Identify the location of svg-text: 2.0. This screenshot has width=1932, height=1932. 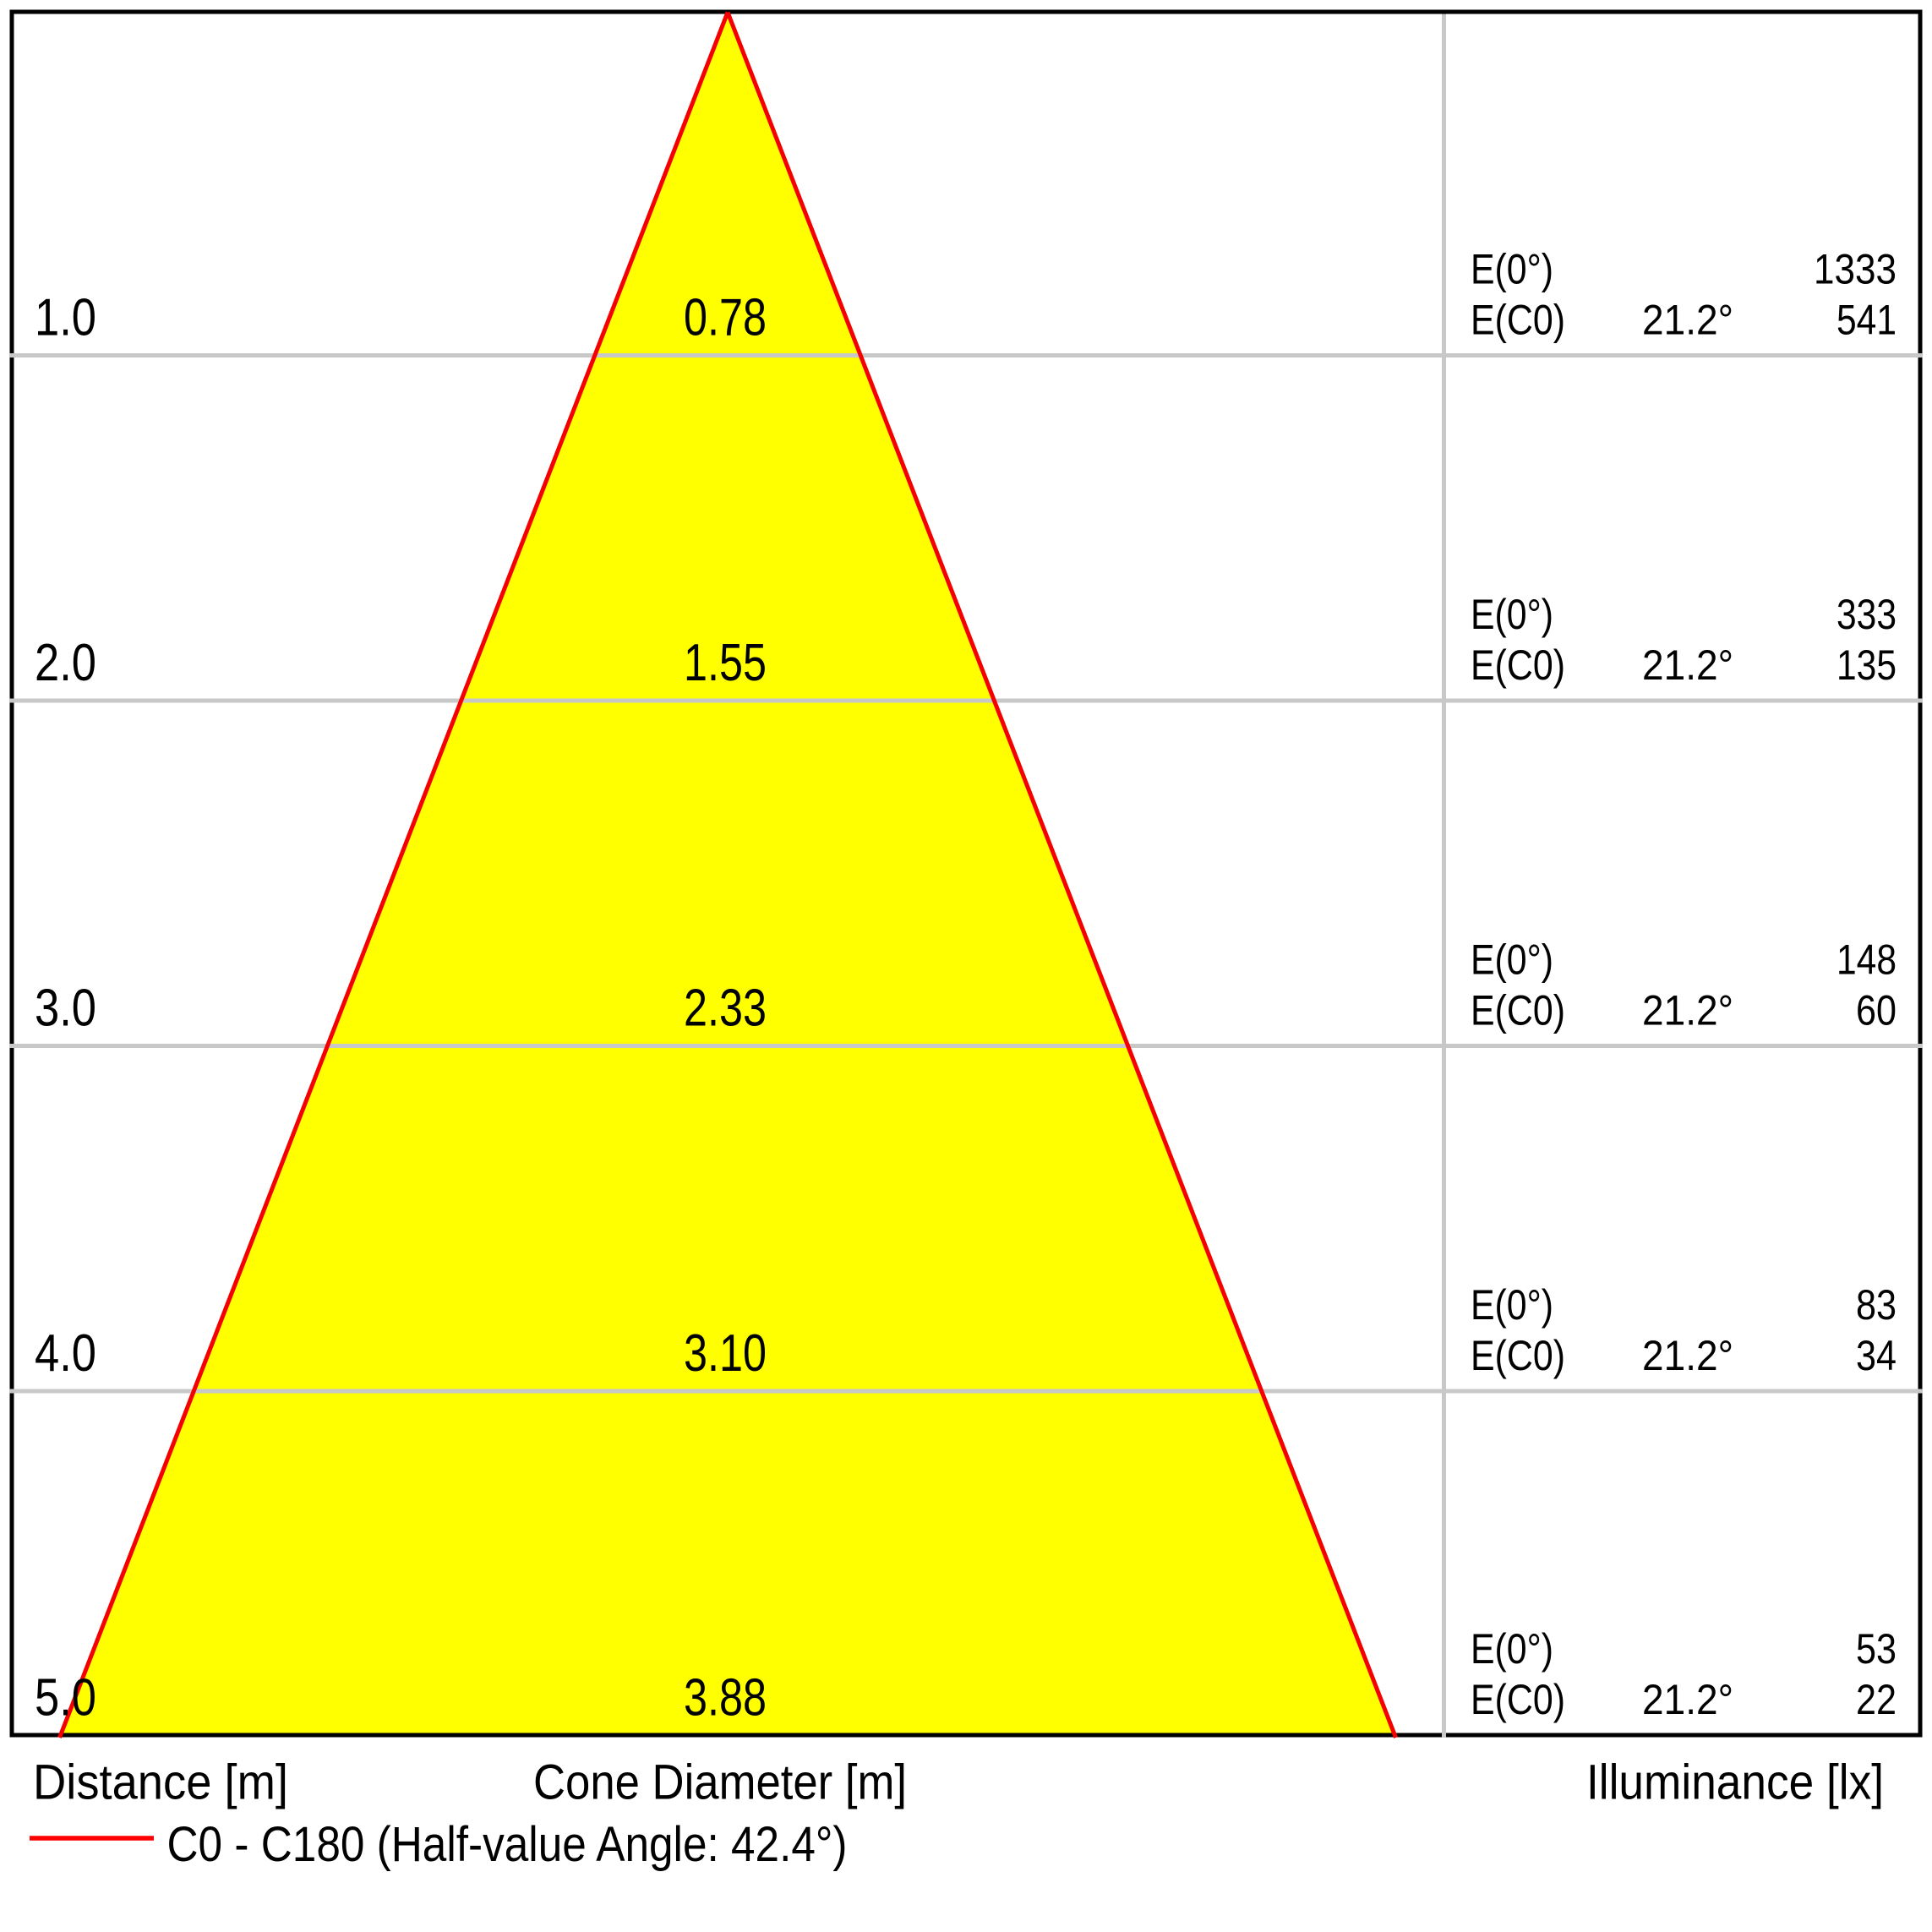
(65, 663).